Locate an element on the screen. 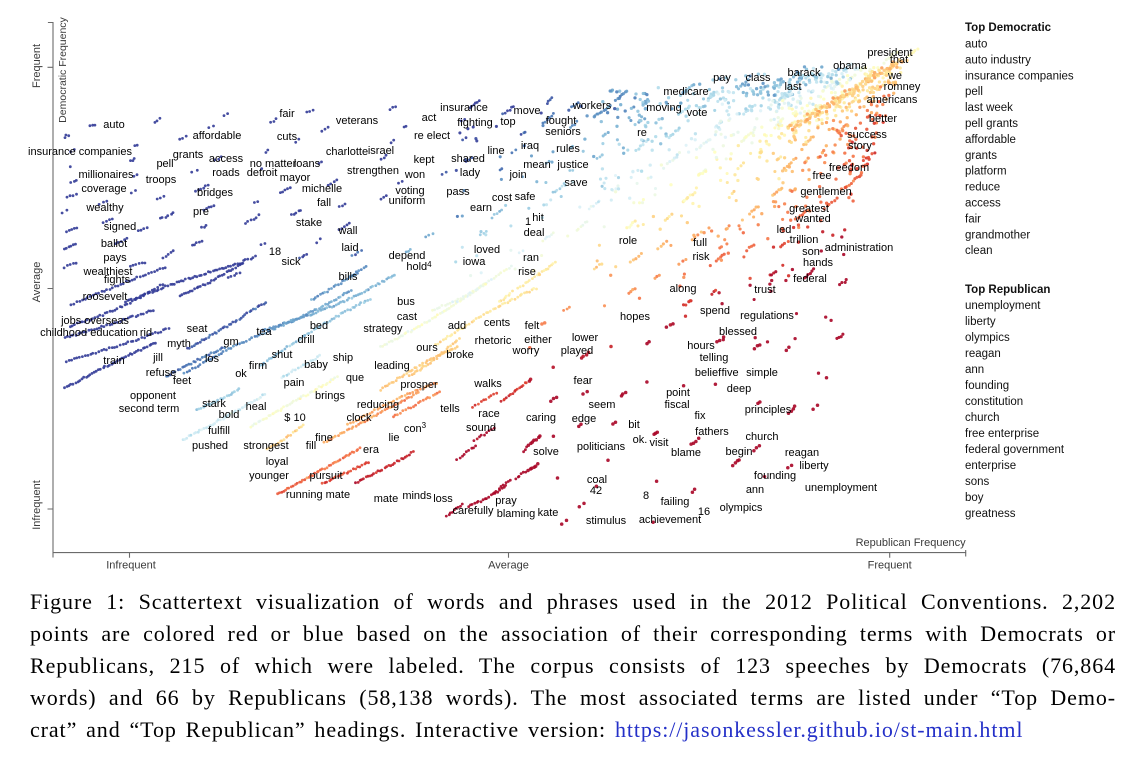 The height and width of the screenshot is (762, 1148). svg-text: story is located at coordinates (860, 146).